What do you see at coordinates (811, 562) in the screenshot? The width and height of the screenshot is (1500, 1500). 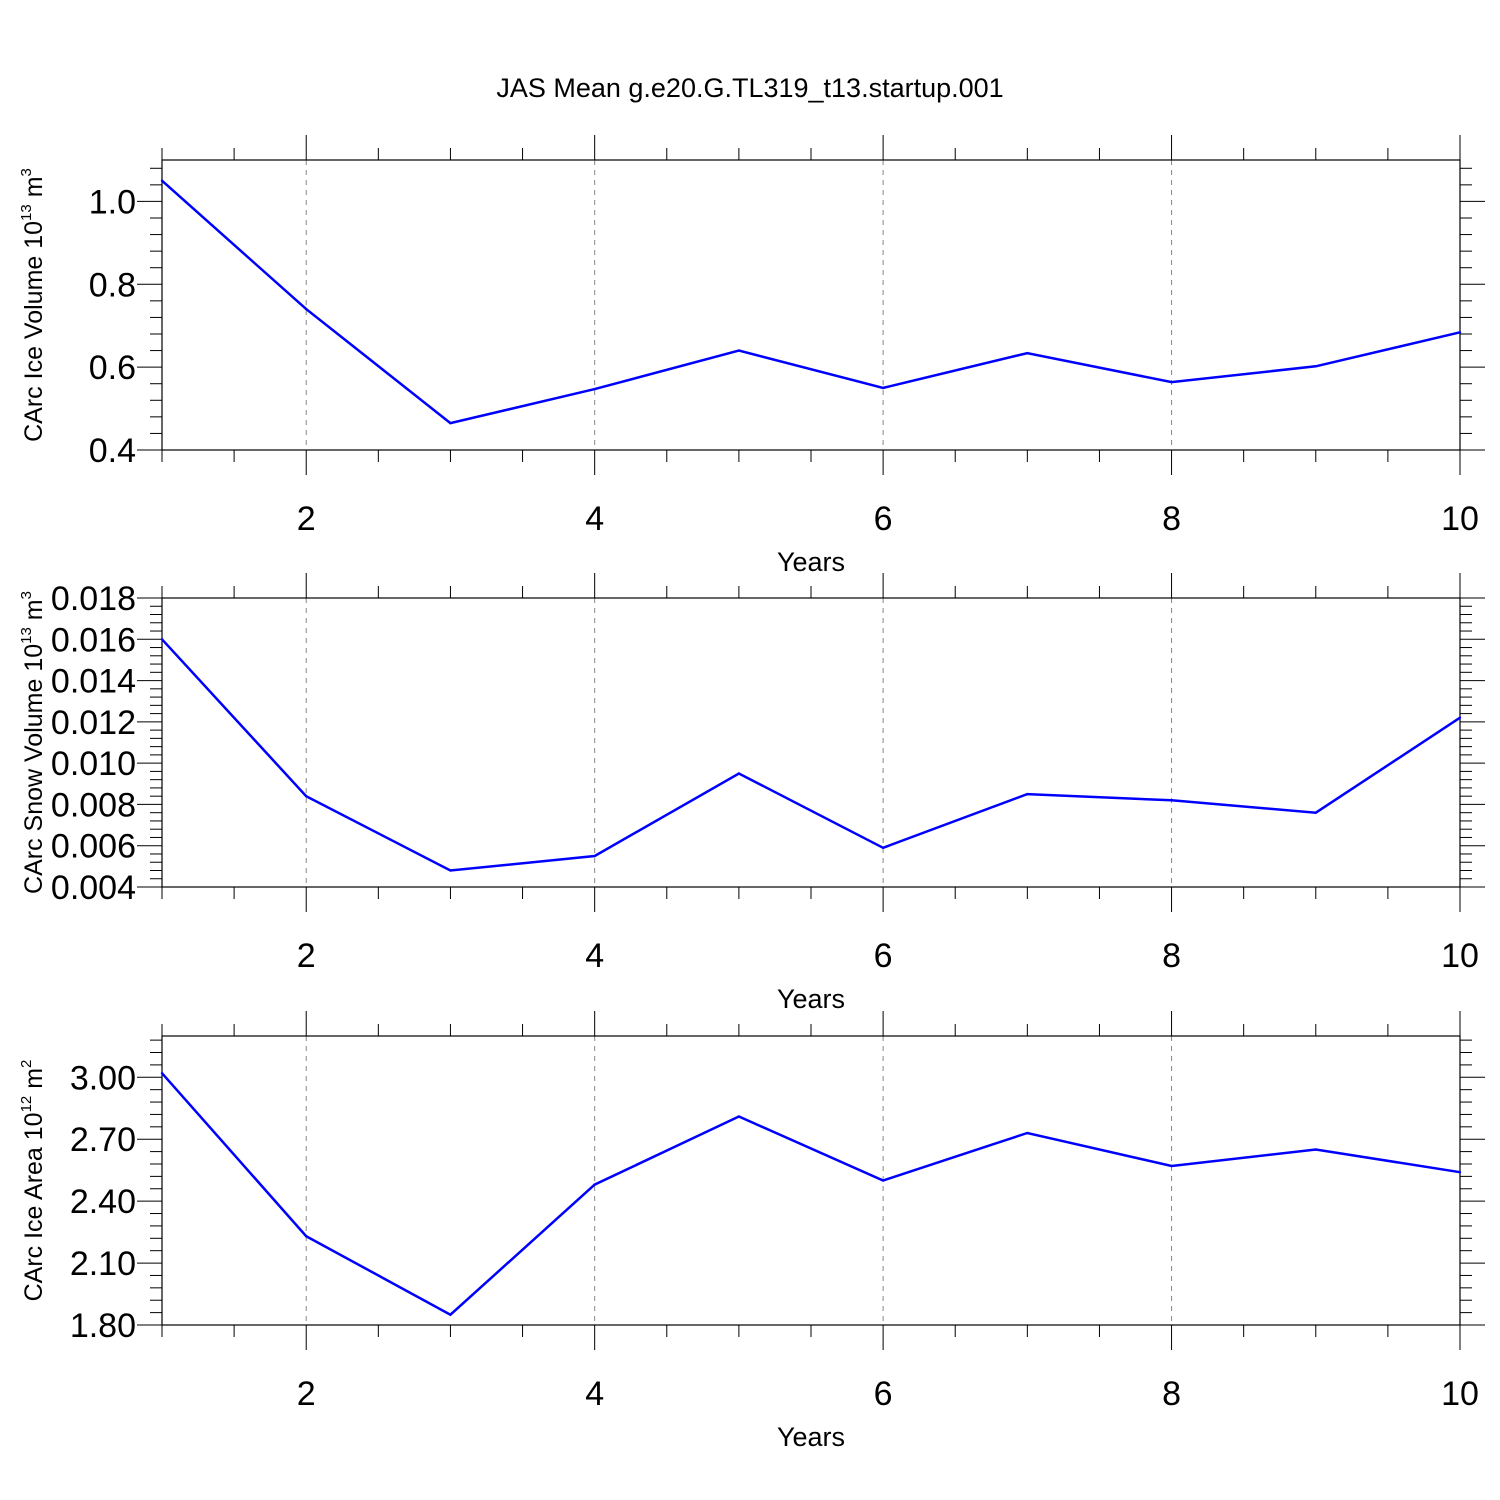 I see `ice-volume-x-axis-label: Years` at bounding box center [811, 562].